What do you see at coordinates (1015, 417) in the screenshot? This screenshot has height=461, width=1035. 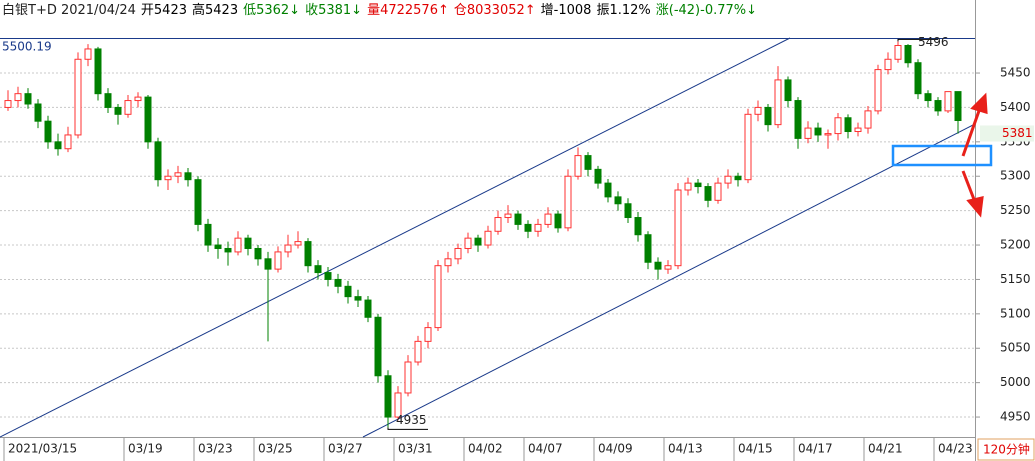 I see `y-tick-label: 4950` at bounding box center [1015, 417].